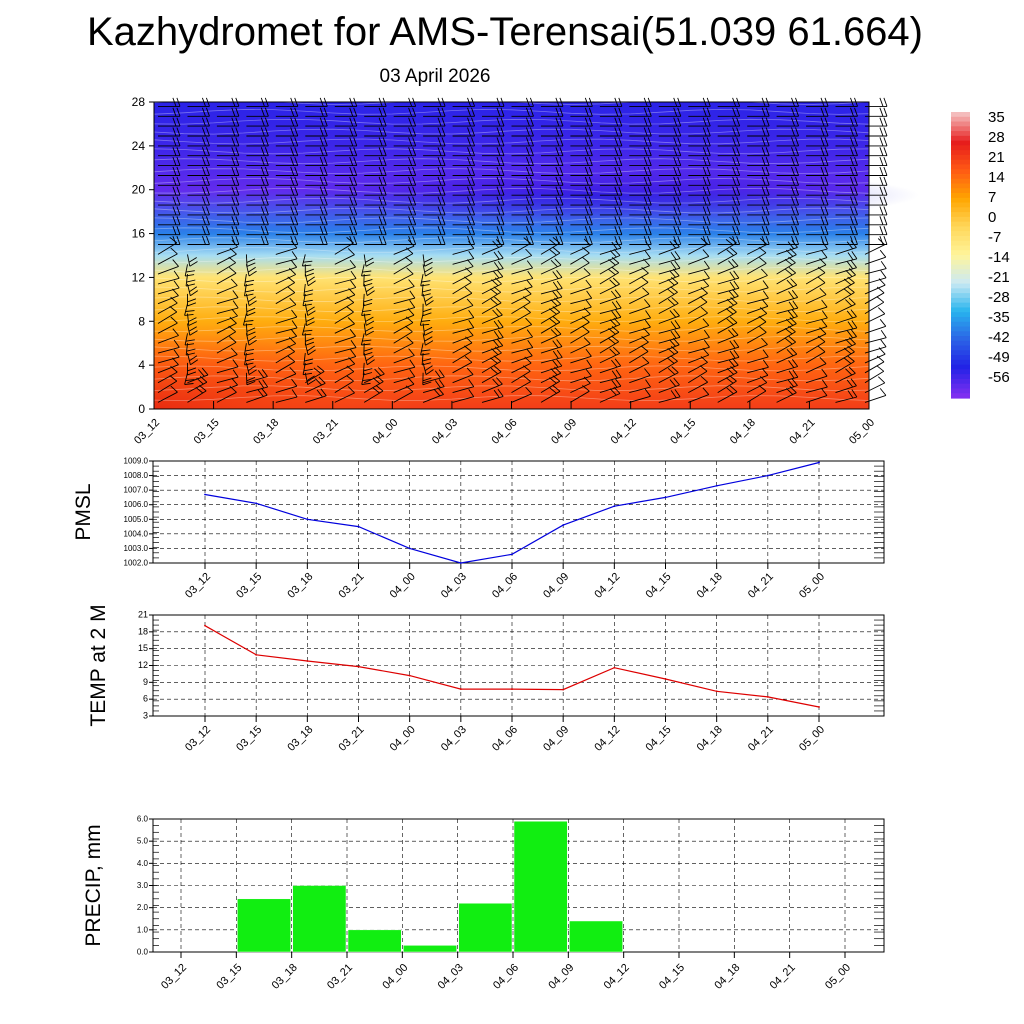 The image size is (1024, 1024). I want to click on y-tick-label: 1006.0, so click(136, 504).